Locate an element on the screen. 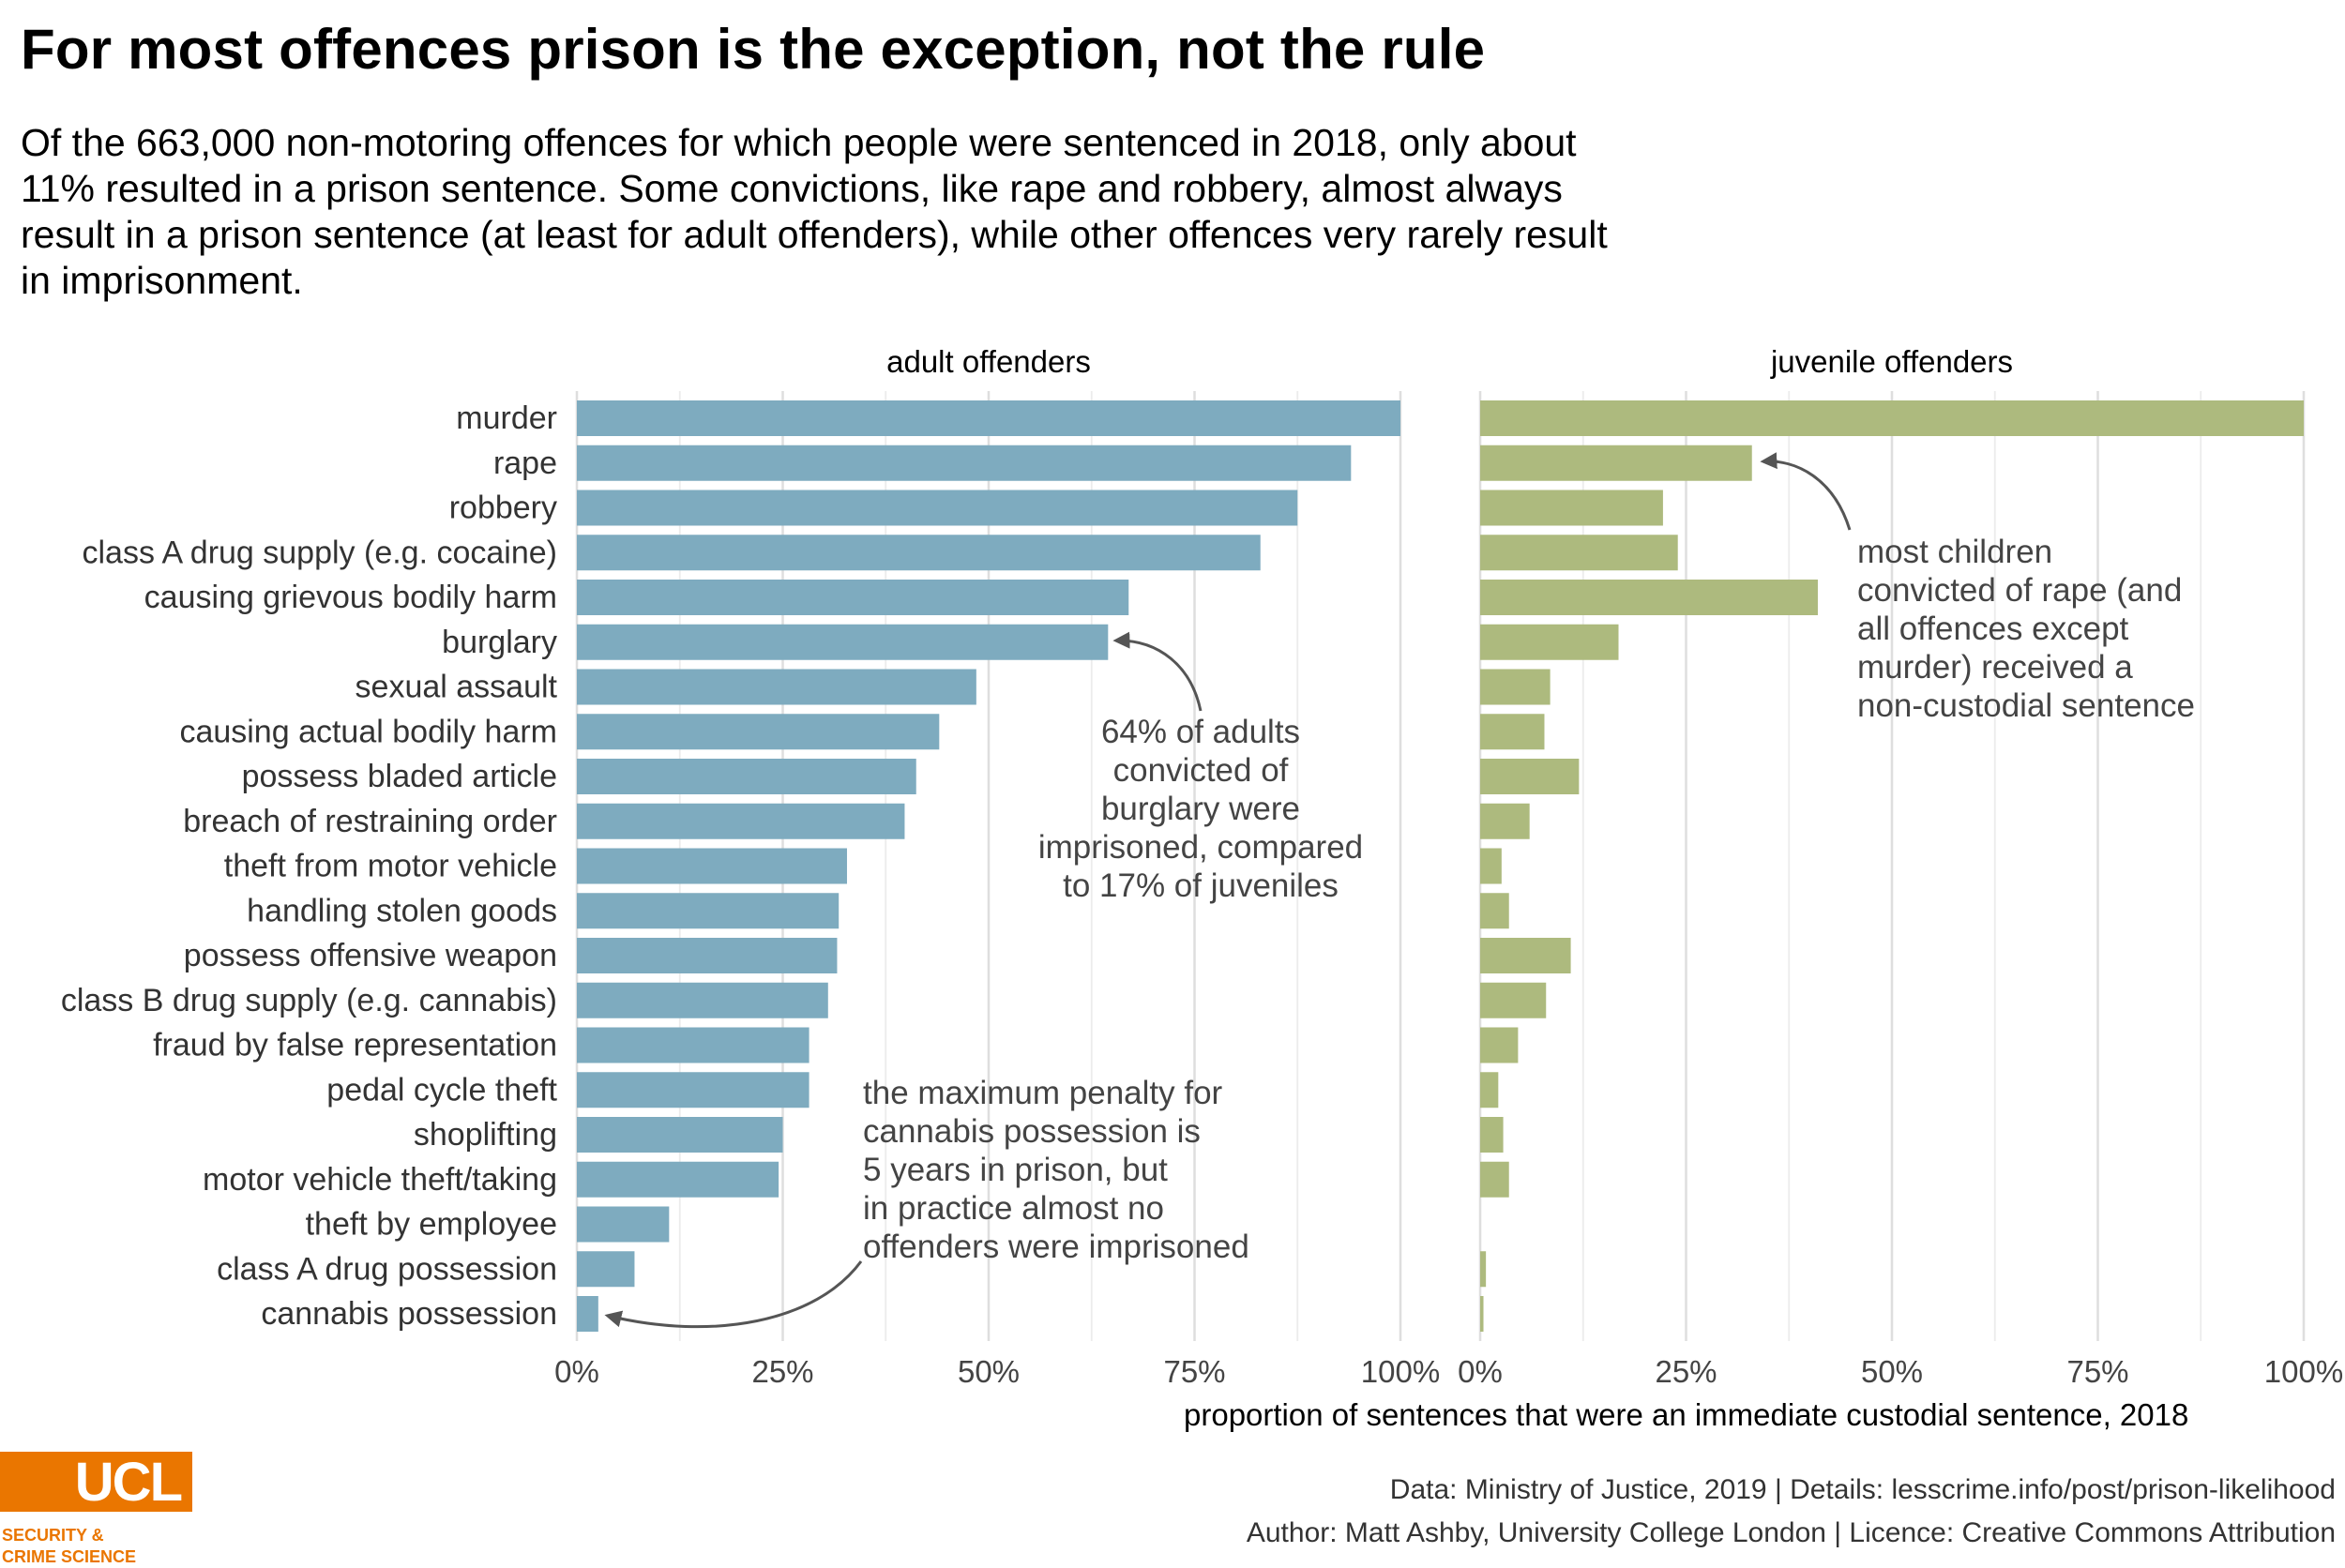  bar-adult-offenders-cannabis-possession is located at coordinates (587, 1314).